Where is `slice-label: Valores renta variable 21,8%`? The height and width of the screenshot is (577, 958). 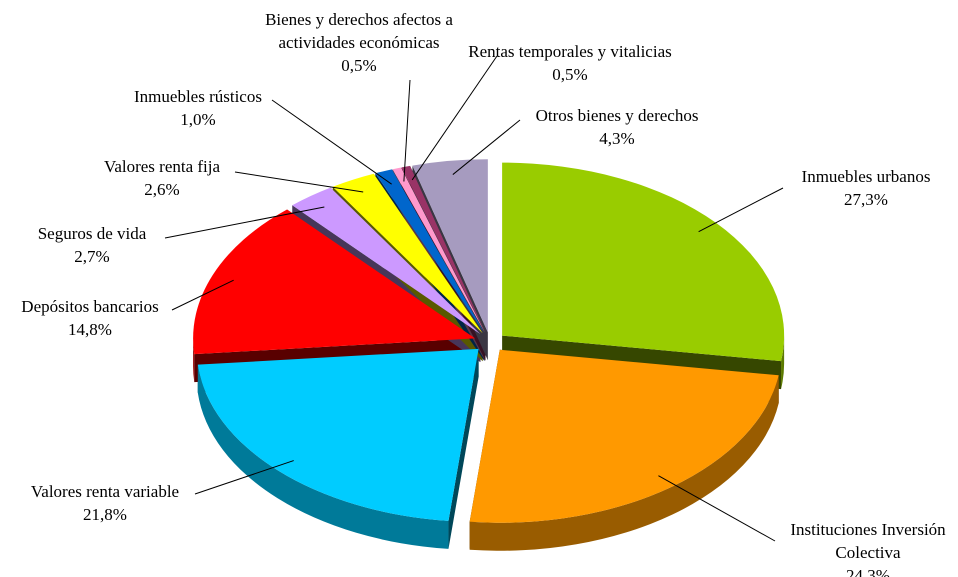 slice-label: Valores renta variable 21,8% is located at coordinates (105, 503).